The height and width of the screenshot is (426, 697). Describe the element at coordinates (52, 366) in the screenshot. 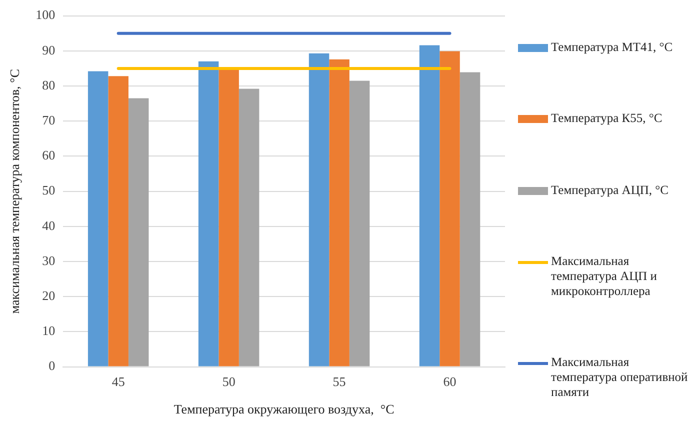

I see `y-tick-label: 0` at that location.